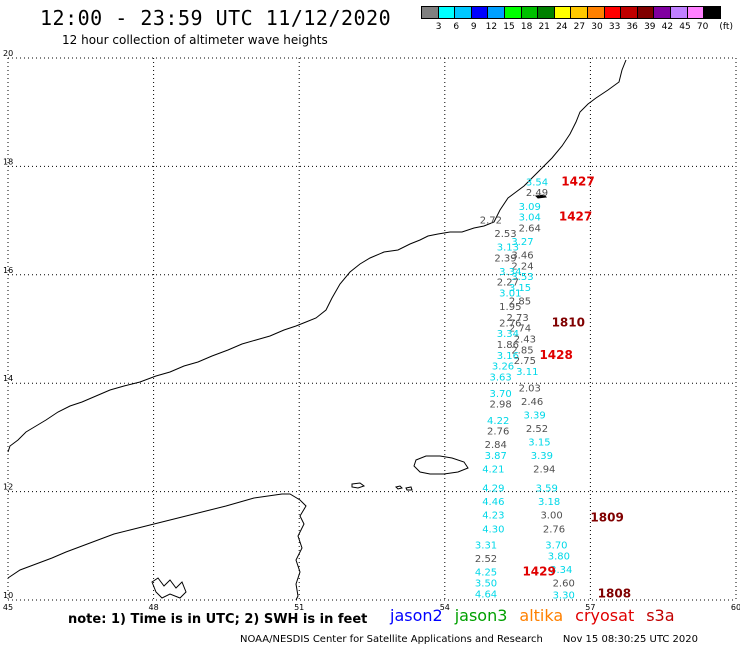 The image size is (740, 650). Describe the element at coordinates (508, 283) in the screenshot. I see `wave-height-value: 2.27` at that location.